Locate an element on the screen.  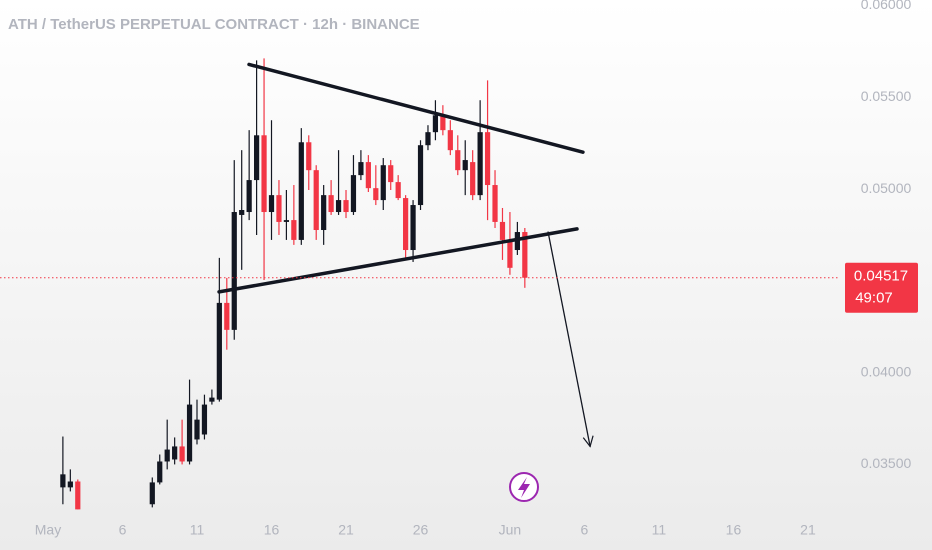
last-price-label: 0.04517 is located at coordinates (881, 276).